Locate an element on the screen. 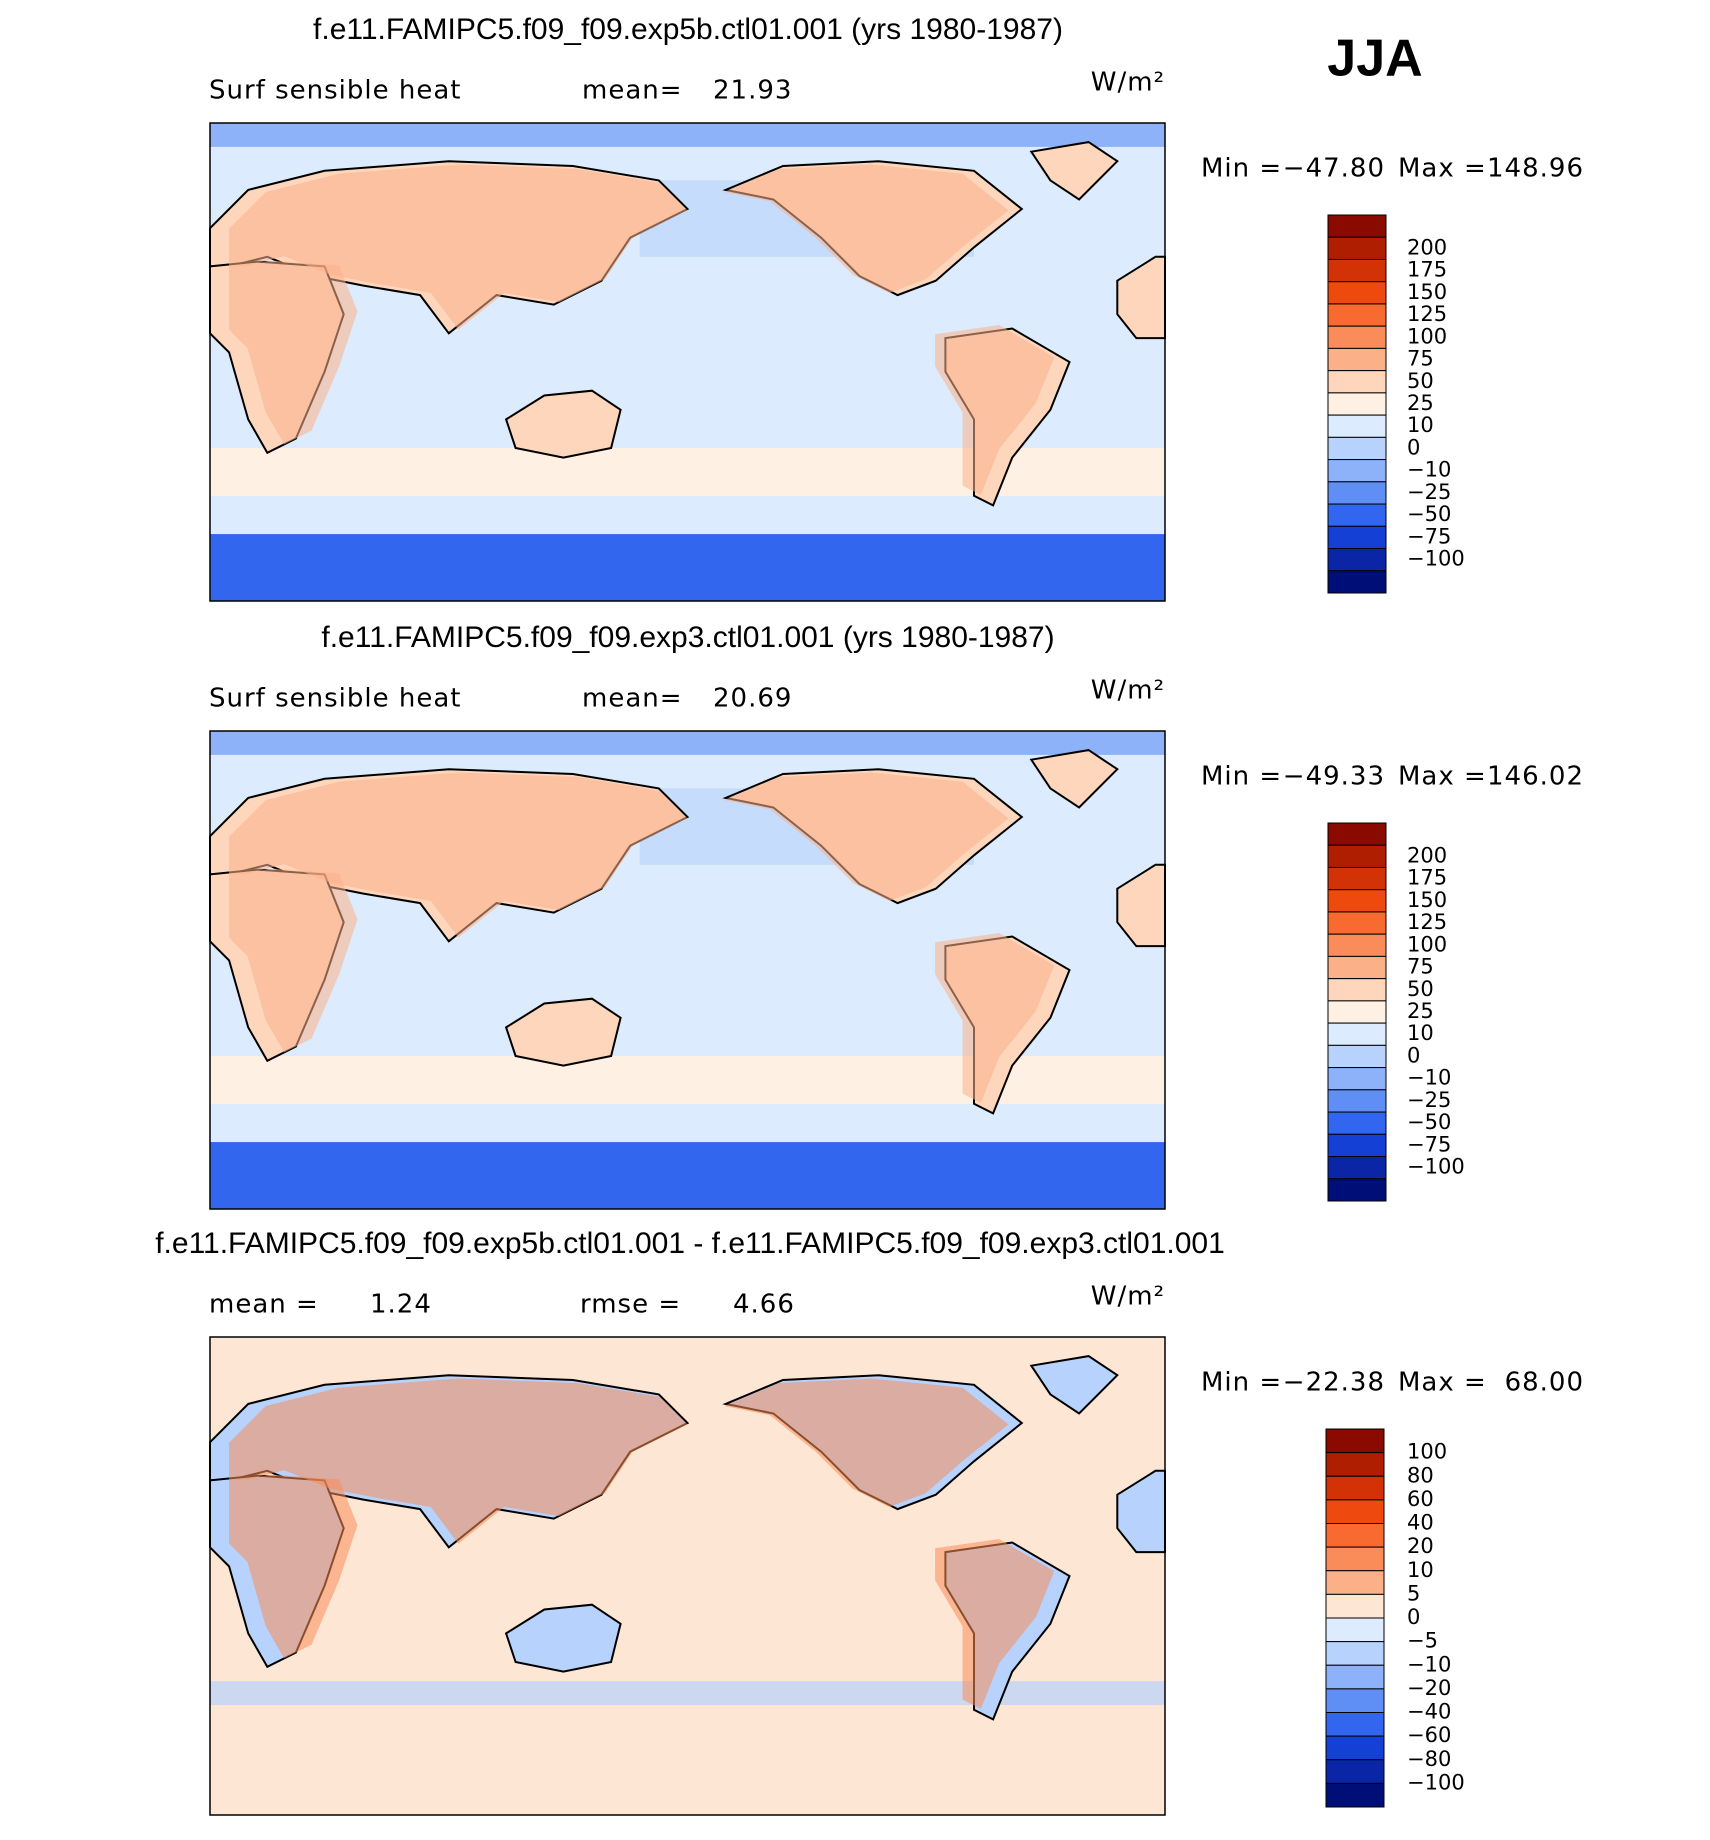 The width and height of the screenshot is (1710, 1840). mean-value: 21.93 is located at coordinates (752, 91).